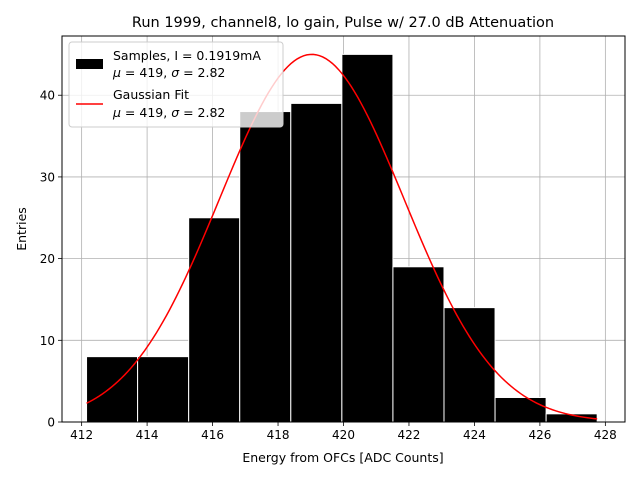 The image size is (640, 480). Describe the element at coordinates (474, 435) in the screenshot. I see `x-tick-label: 424` at that location.